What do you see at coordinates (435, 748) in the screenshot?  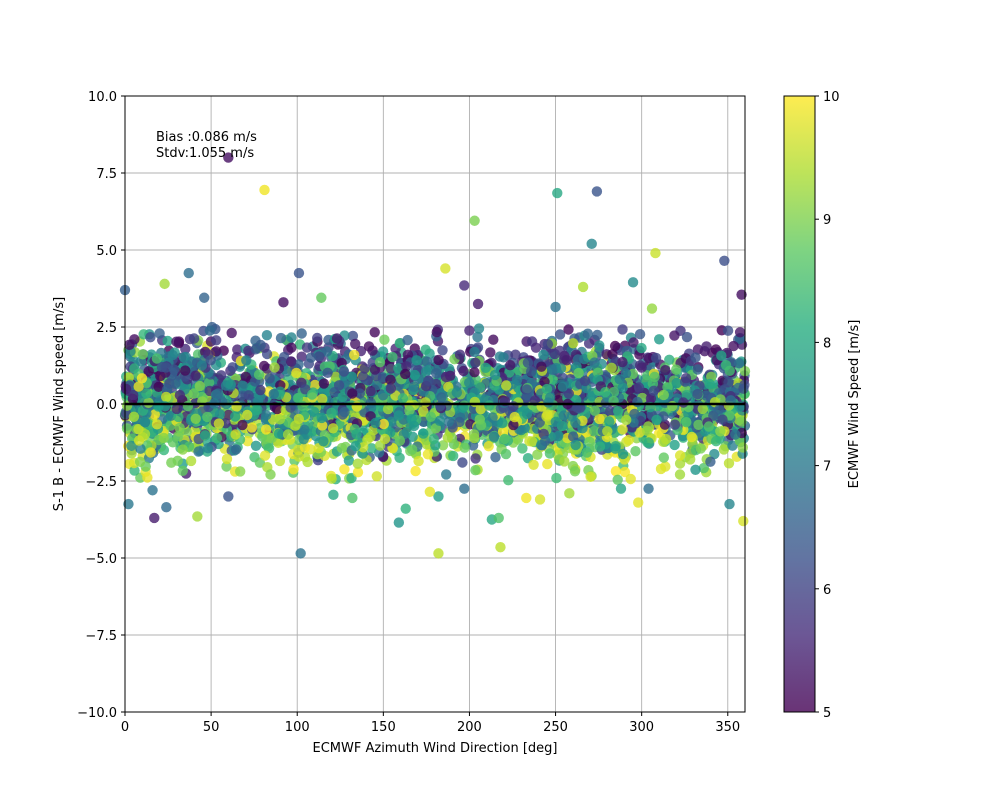 I see `x-axis-label: ECMWF Azimuth Wind Direction [deg]` at bounding box center [435, 748].